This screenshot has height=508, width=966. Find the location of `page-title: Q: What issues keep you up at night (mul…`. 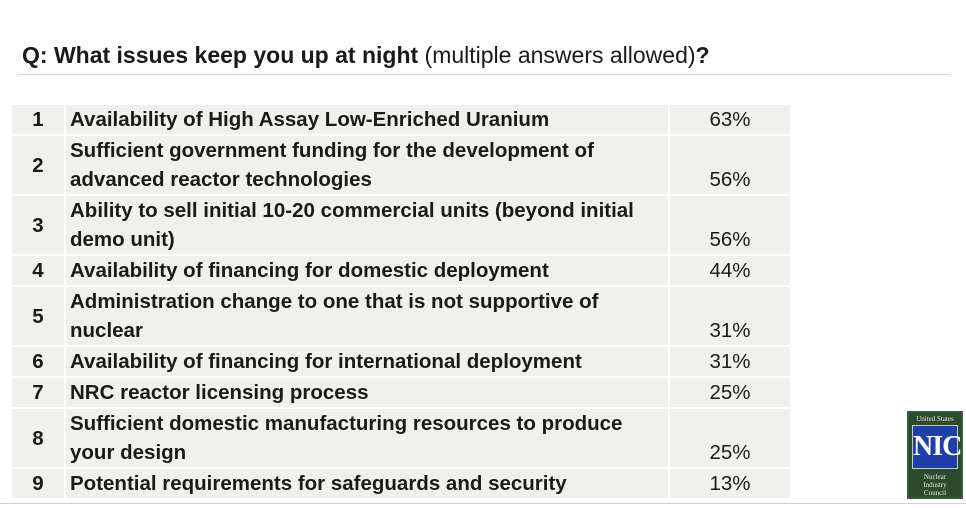

page-title: Q: What issues keep you up at night (mul… is located at coordinates (366, 55).